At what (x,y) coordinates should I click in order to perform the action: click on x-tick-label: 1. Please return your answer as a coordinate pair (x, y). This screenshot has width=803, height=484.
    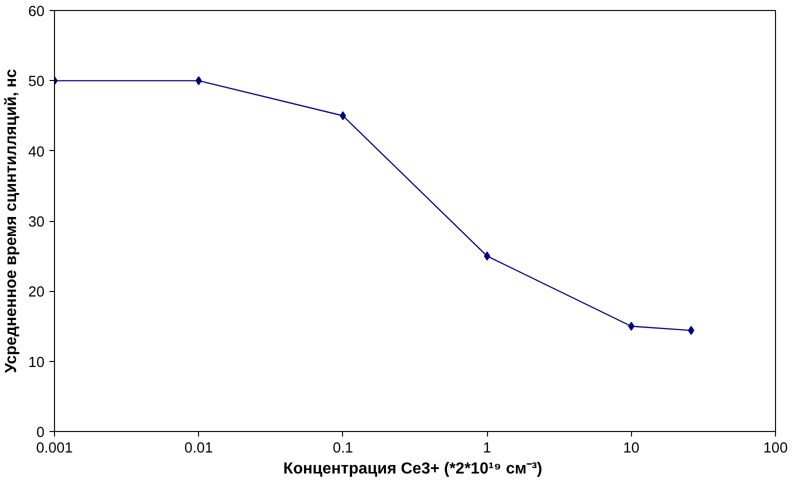
    Looking at the image, I should click on (487, 448).